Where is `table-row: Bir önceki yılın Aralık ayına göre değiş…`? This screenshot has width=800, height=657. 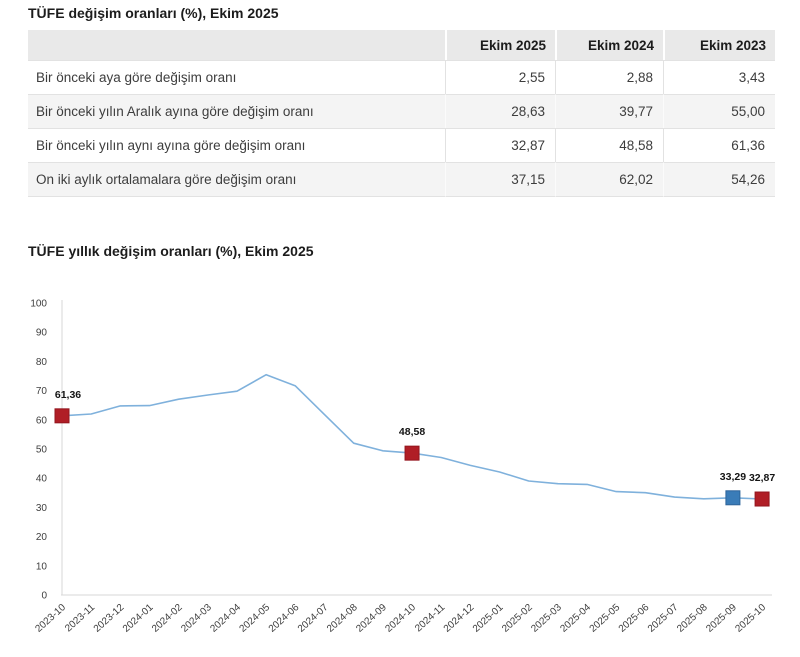 table-row: Bir önceki yılın Aralık ayına göre değiş… is located at coordinates (401, 111).